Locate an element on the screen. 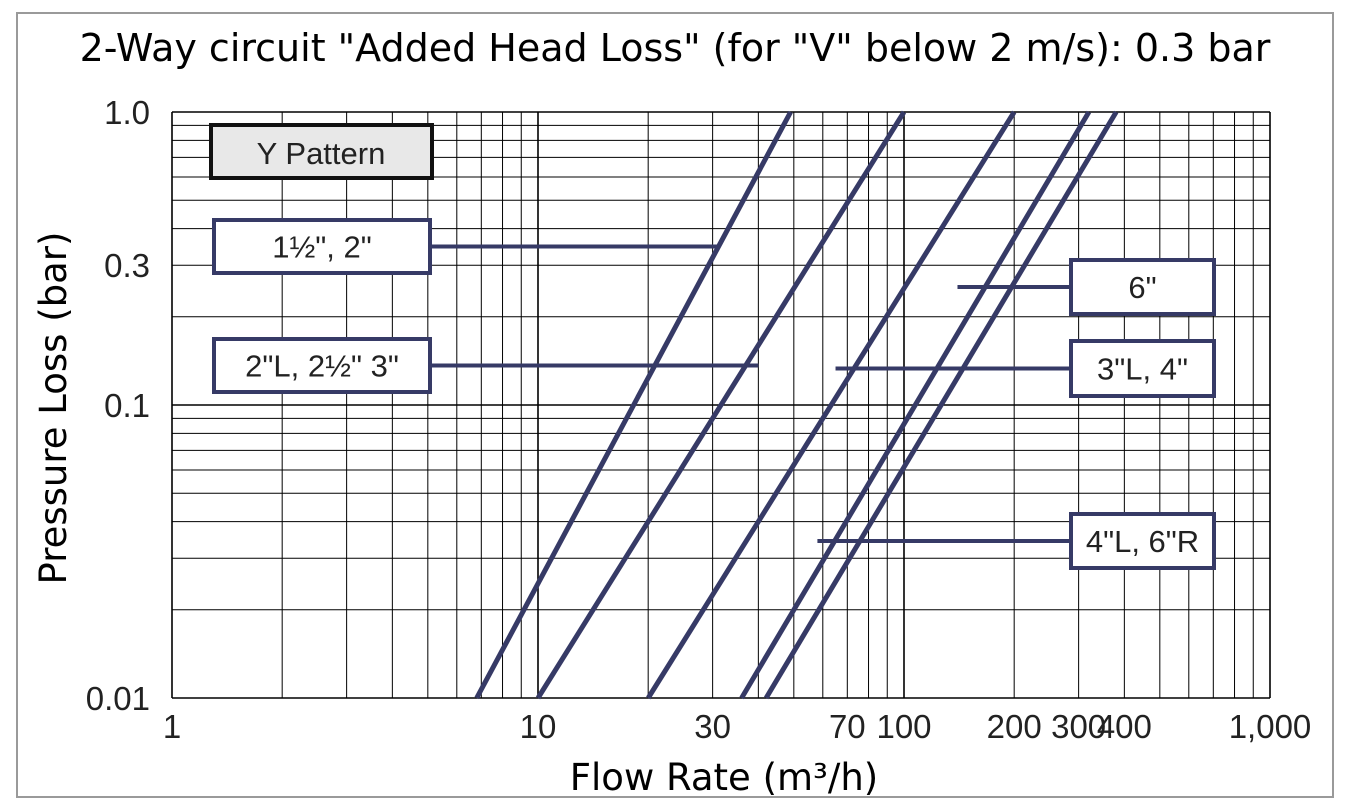  series-label: 6" is located at coordinates (1142, 287).